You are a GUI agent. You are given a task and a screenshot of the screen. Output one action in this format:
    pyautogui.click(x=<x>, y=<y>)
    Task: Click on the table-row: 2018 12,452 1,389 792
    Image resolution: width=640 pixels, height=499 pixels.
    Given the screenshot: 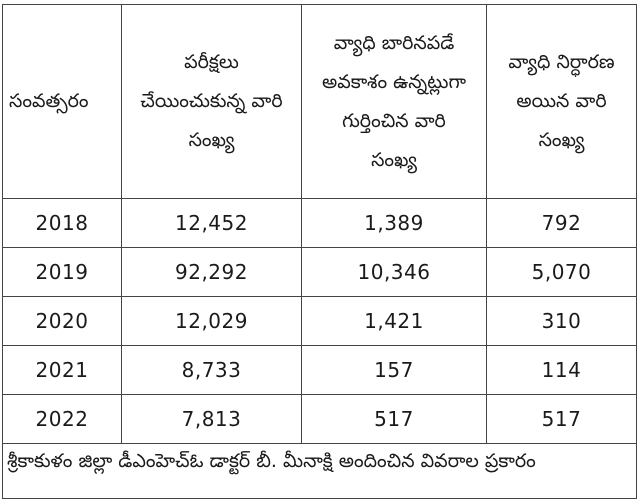 What is the action you would take?
    pyautogui.click(x=319, y=223)
    